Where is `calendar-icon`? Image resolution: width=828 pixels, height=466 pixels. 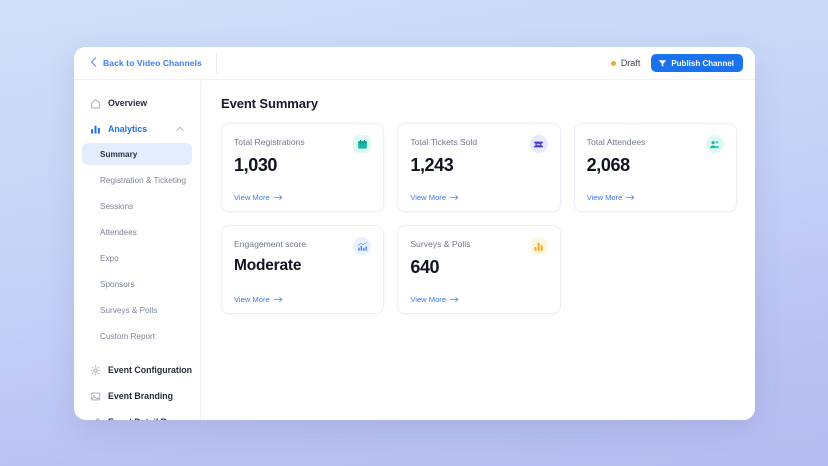 calendar-icon is located at coordinates (362, 144).